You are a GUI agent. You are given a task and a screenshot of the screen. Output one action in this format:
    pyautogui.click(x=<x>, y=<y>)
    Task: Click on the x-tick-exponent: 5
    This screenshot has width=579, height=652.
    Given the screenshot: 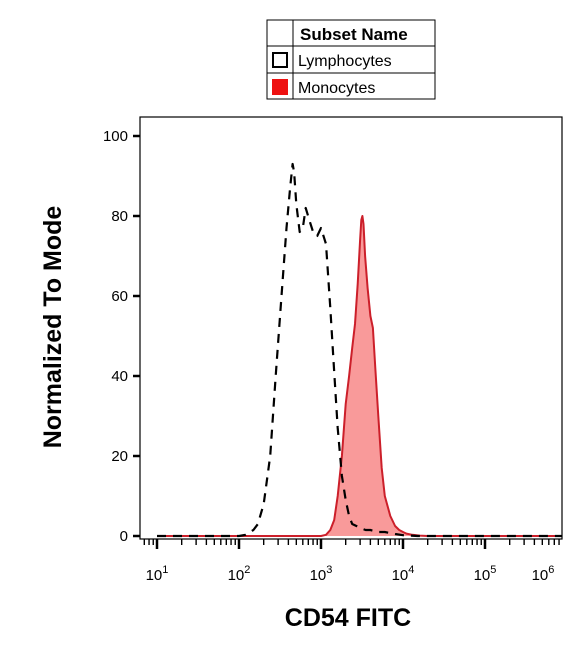 What is the action you would take?
    pyautogui.click(x=493, y=570)
    